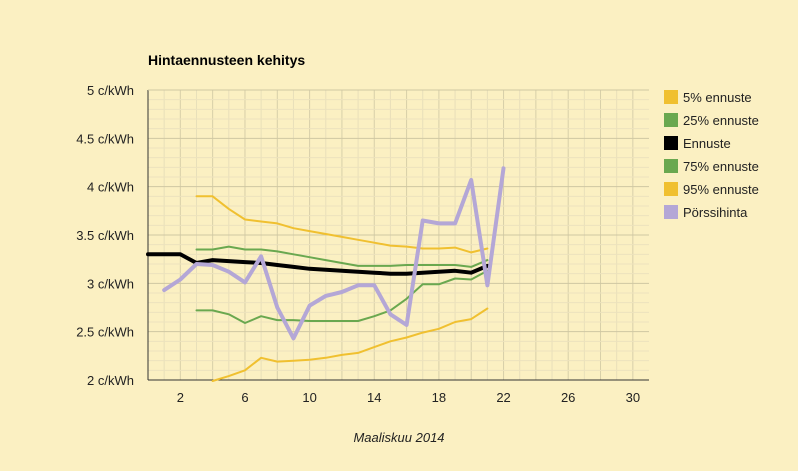 The height and width of the screenshot is (471, 798). What do you see at coordinates (244, 397) in the screenshot?
I see `x-tick-label: 6` at bounding box center [244, 397].